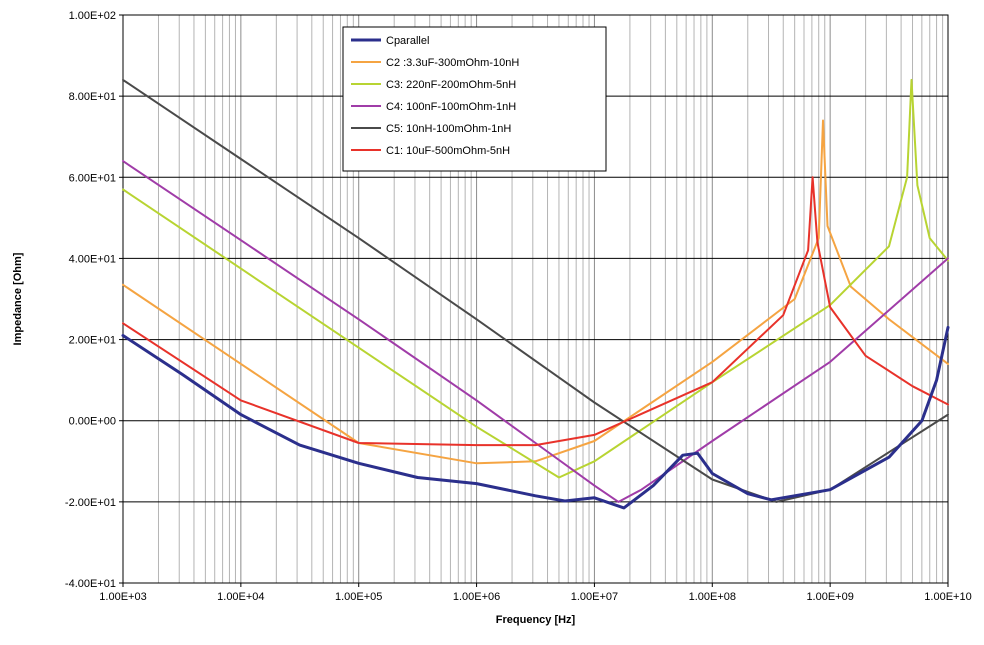 Image resolution: width=984 pixels, height=645 pixels. What do you see at coordinates (712, 597) in the screenshot?
I see `x-tick-label: 1.00E+08` at bounding box center [712, 597].